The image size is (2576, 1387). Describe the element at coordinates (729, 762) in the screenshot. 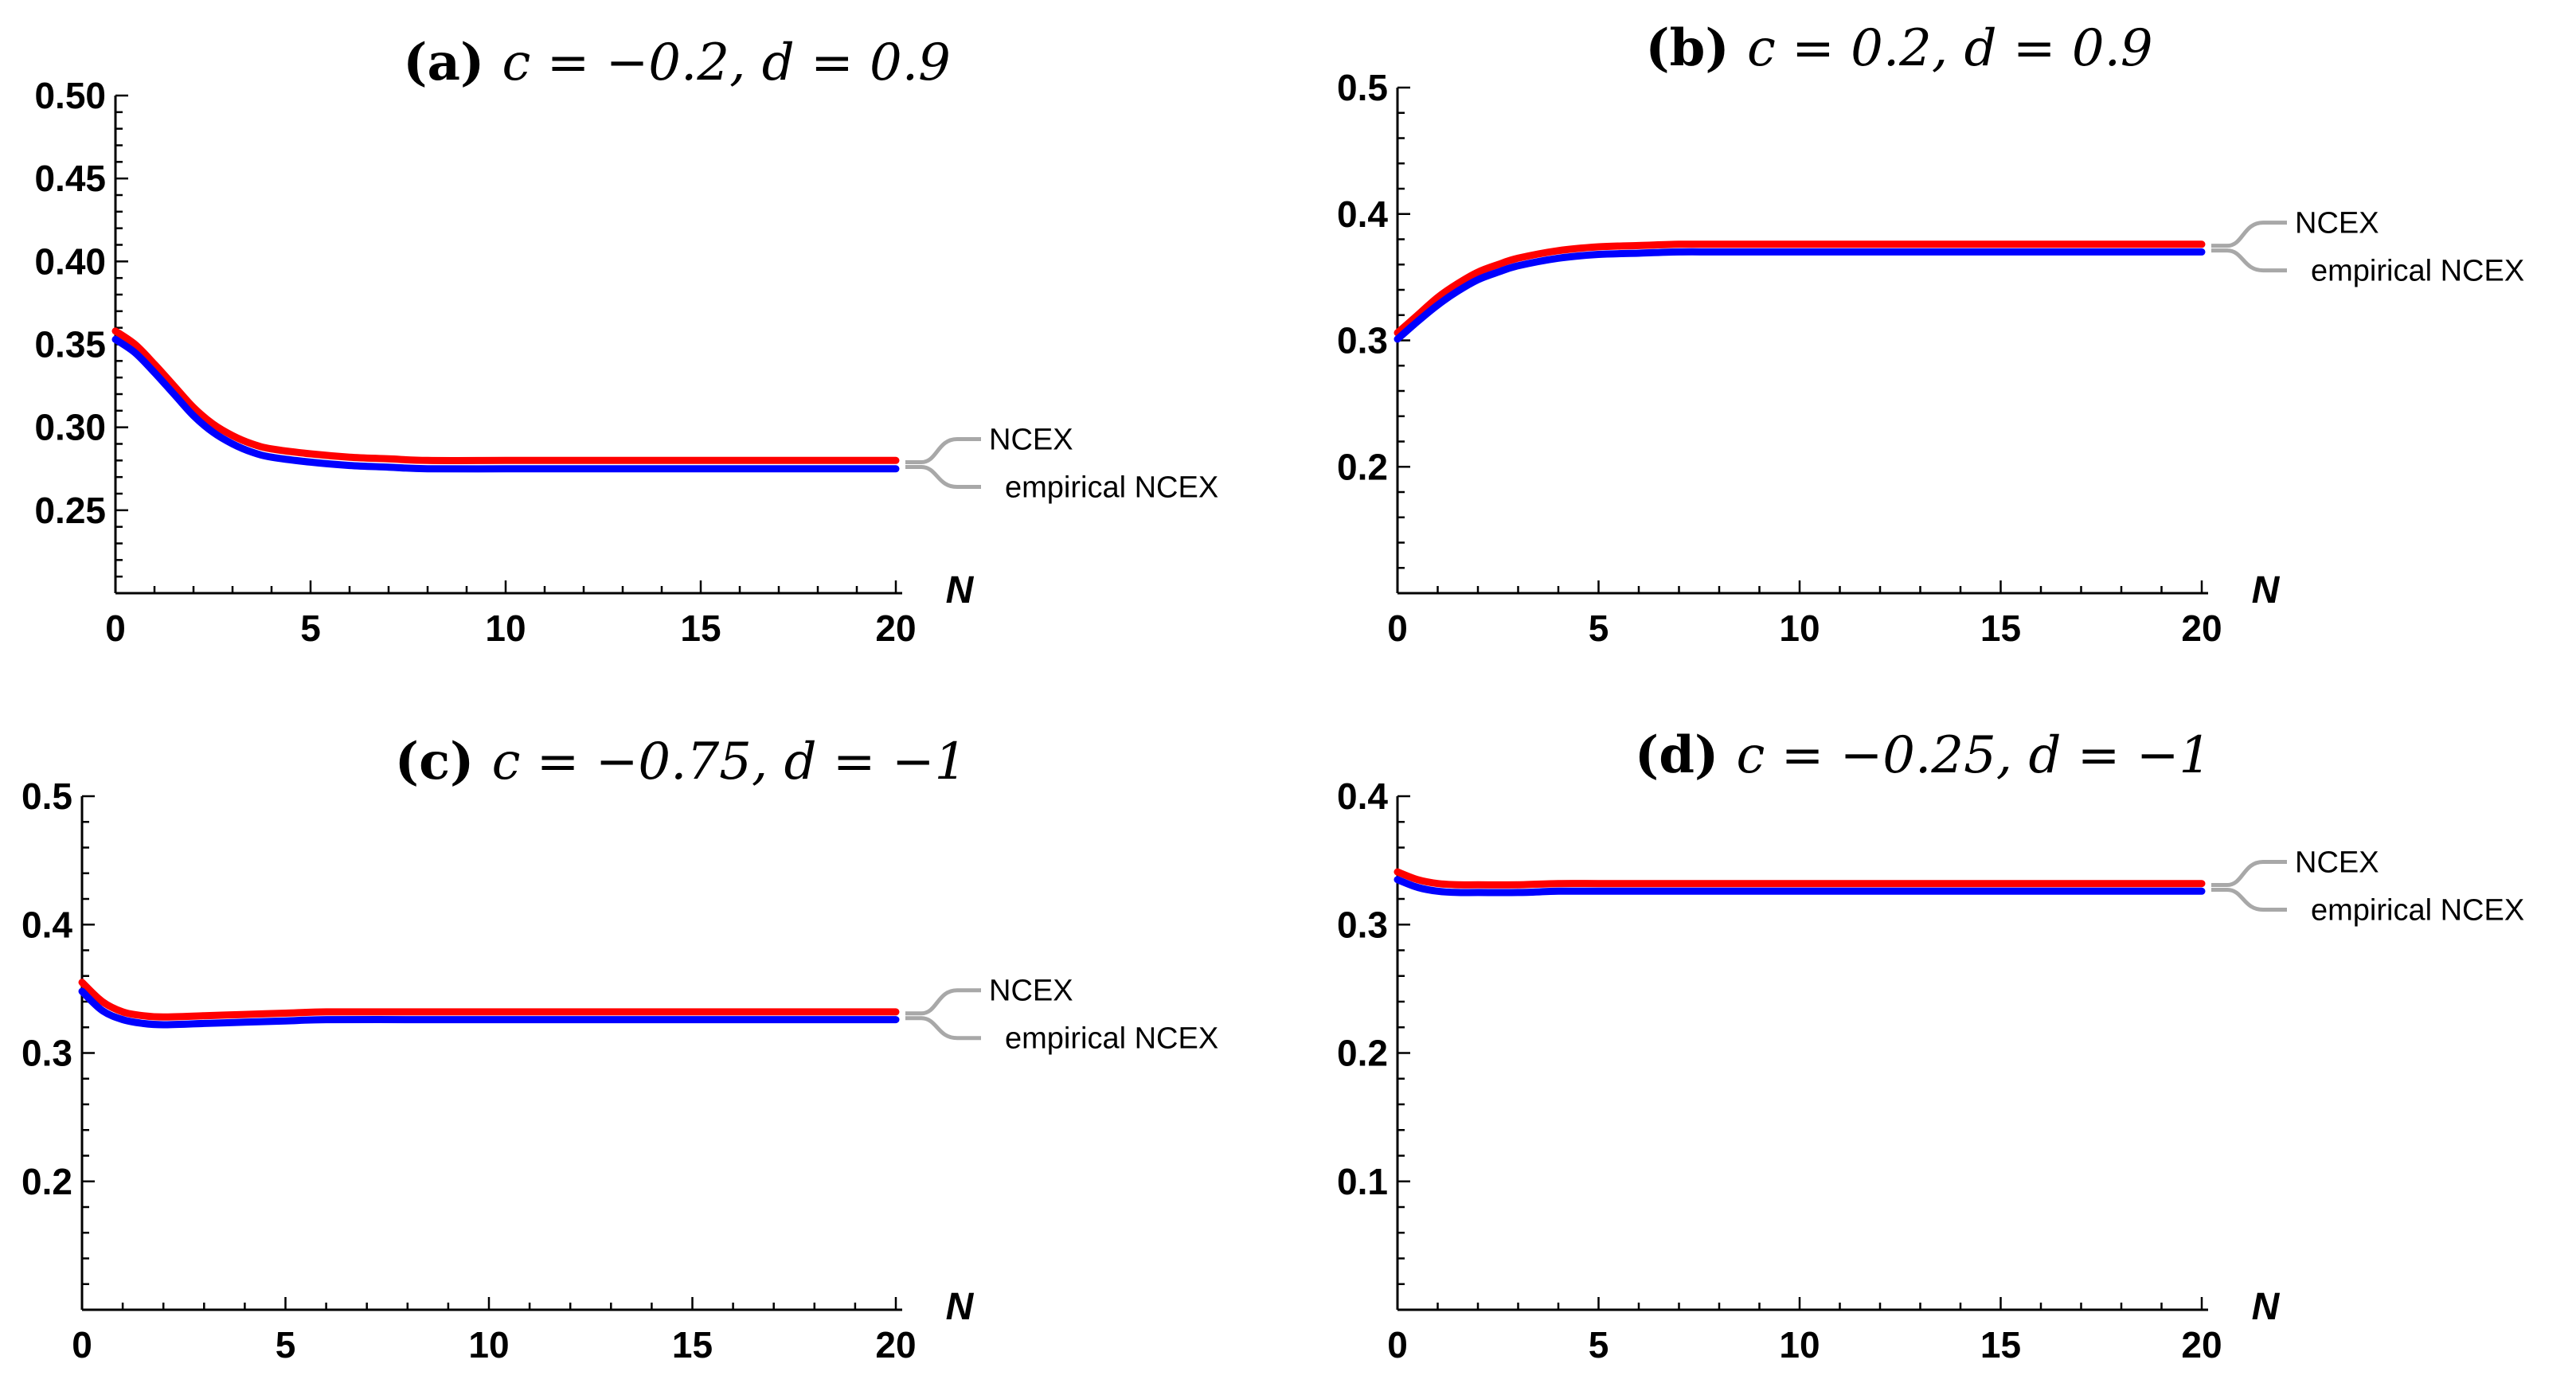

I see `chart-title-params: c = −0.75, d = −1` at that location.